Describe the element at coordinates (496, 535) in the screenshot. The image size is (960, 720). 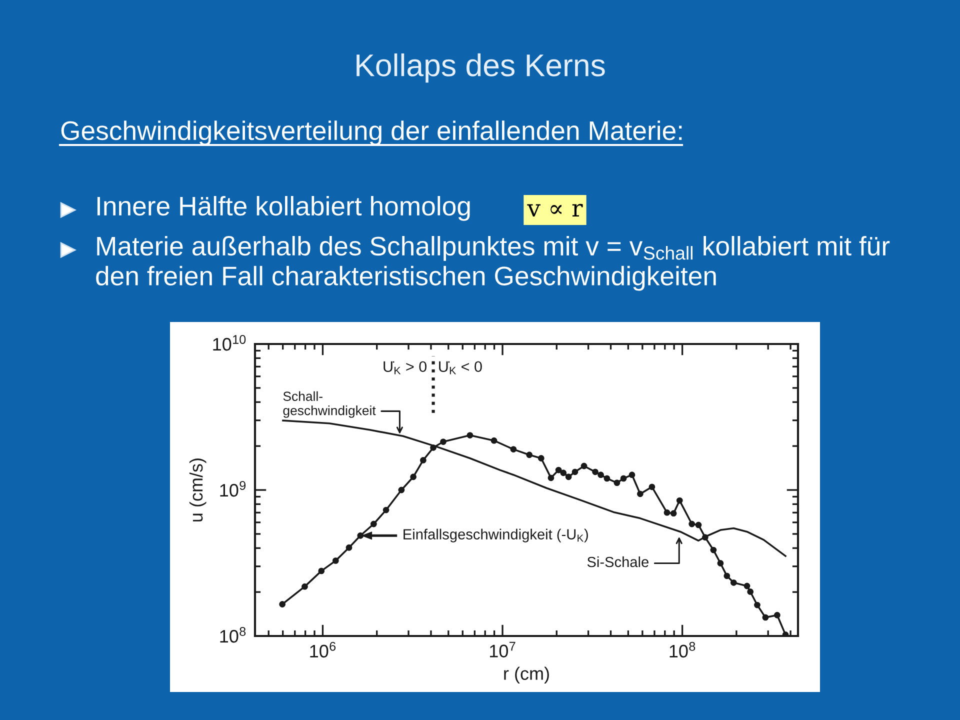
I see `annotation: Einfallsgeschwindigkeit (-U$_{K}$)` at that location.